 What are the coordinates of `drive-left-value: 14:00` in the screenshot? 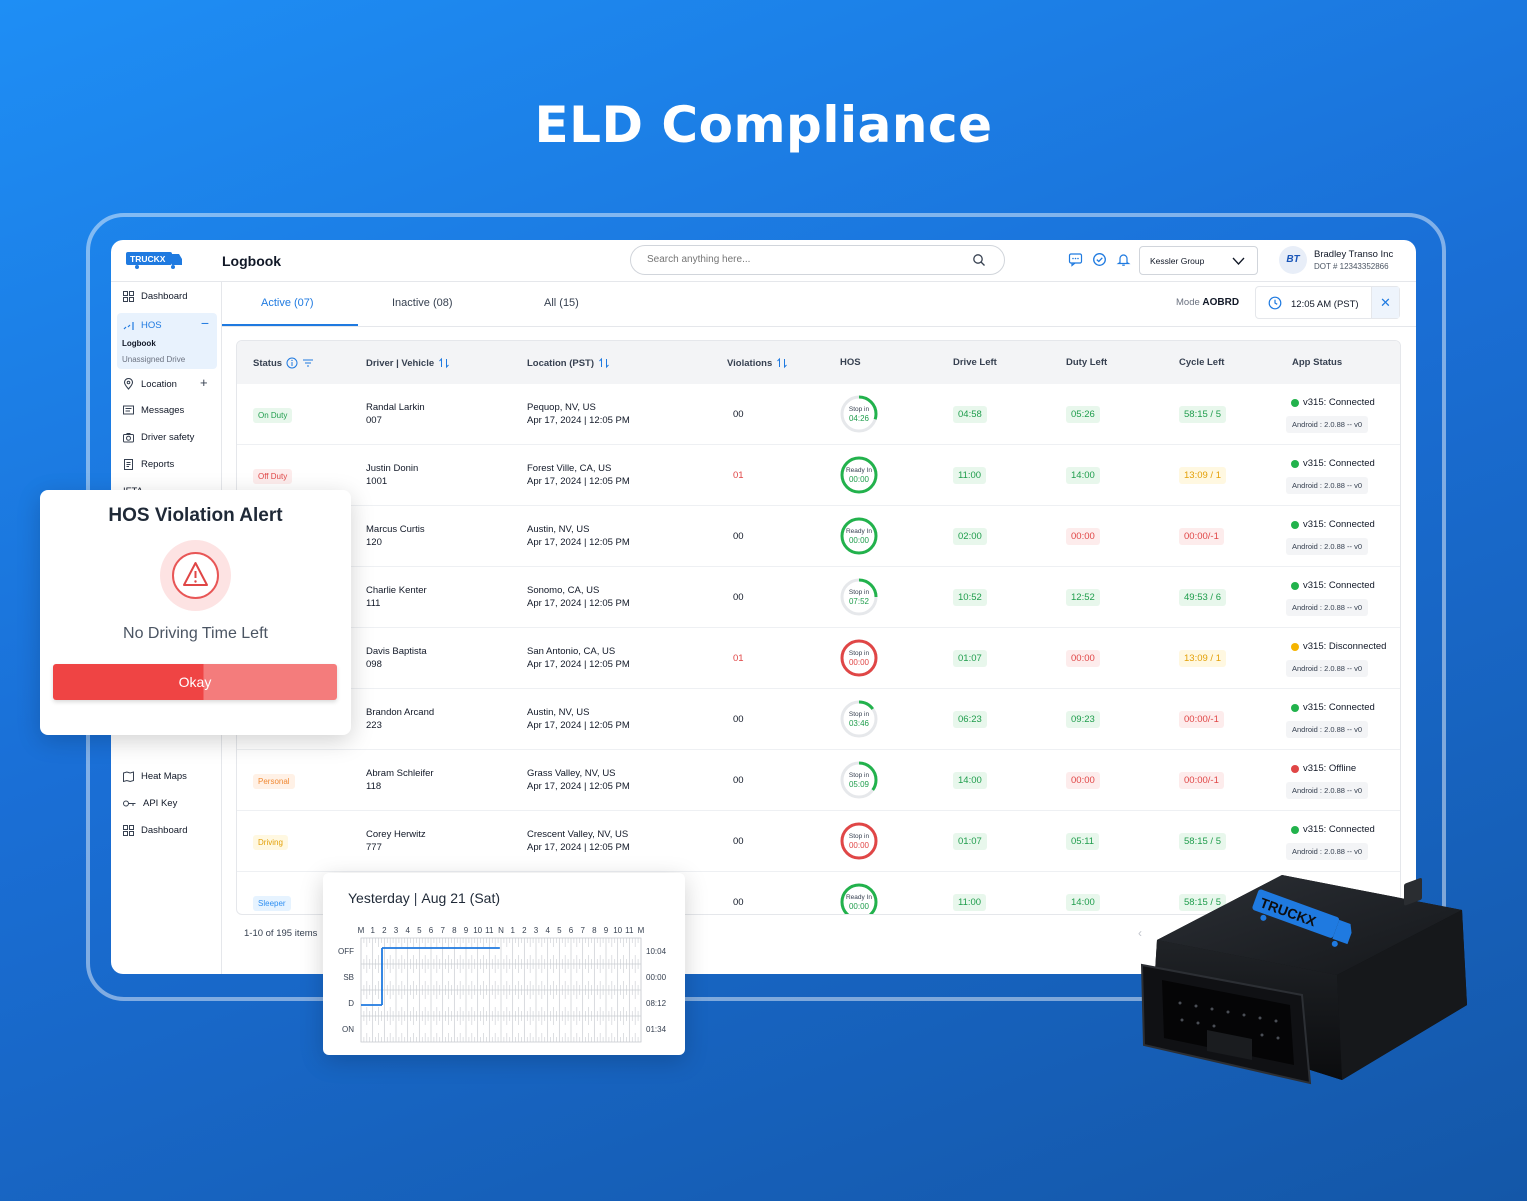 It's located at (970, 780).